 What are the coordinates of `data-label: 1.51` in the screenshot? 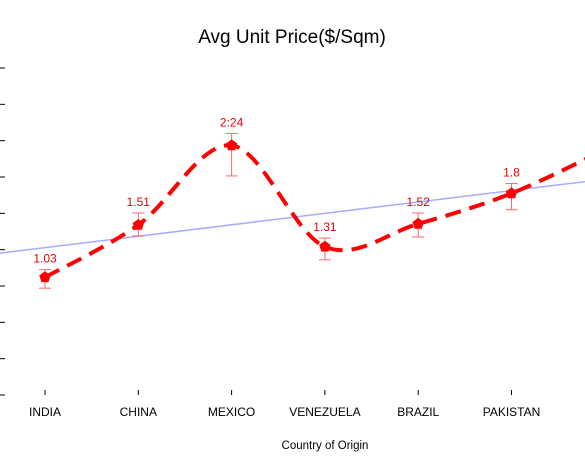 It's located at (139, 202).